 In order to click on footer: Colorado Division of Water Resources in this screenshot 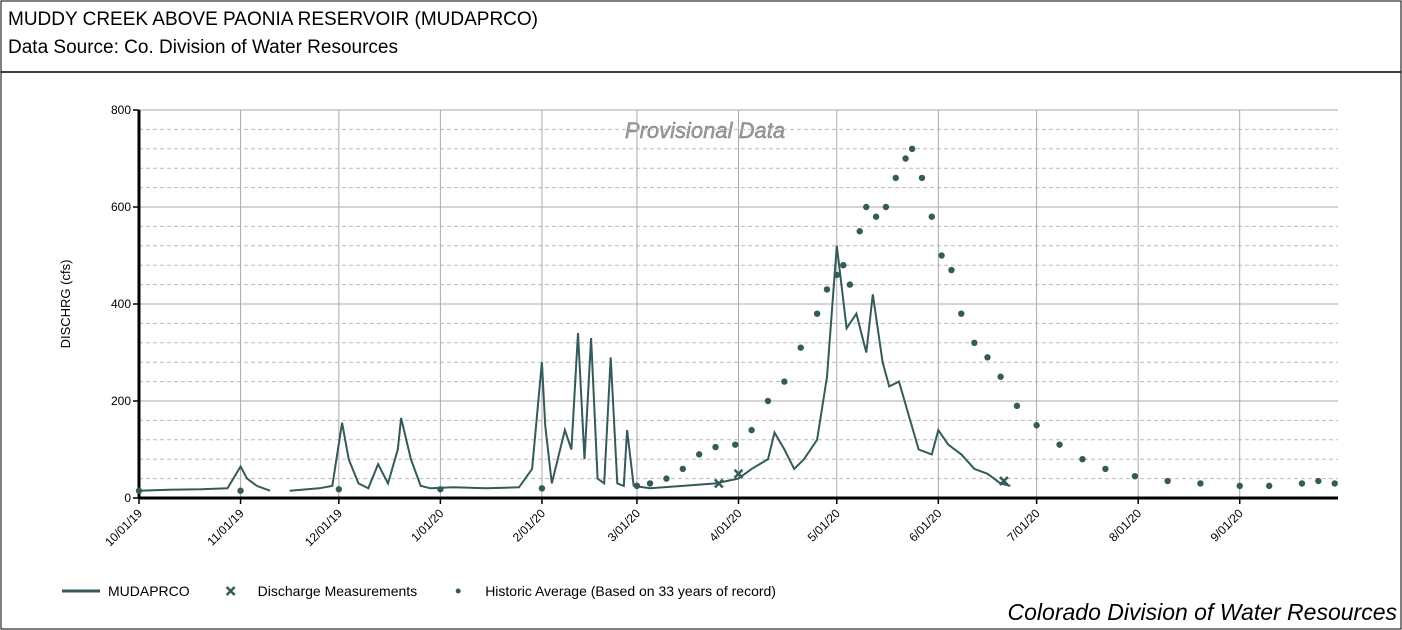, I will do `click(1203, 612)`.